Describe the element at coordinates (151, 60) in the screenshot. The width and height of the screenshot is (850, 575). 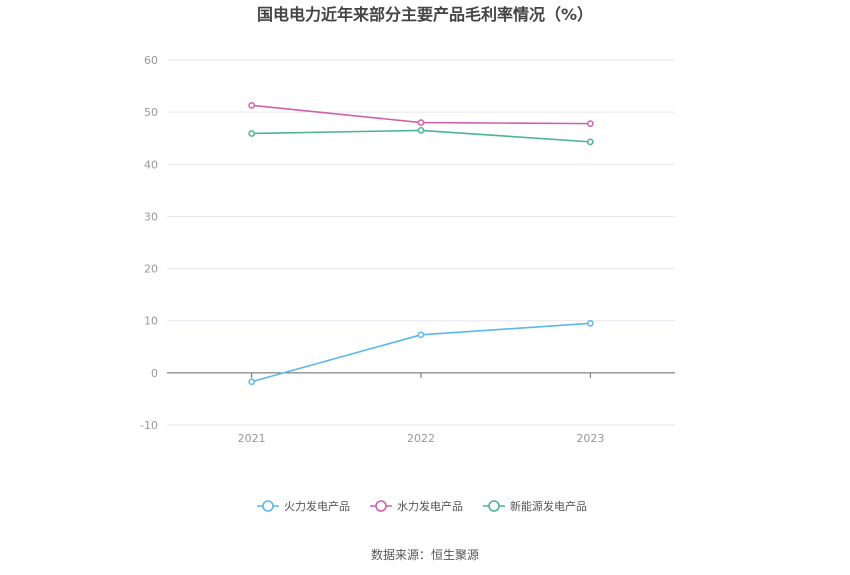
I see `y-tick-label: 60` at that location.